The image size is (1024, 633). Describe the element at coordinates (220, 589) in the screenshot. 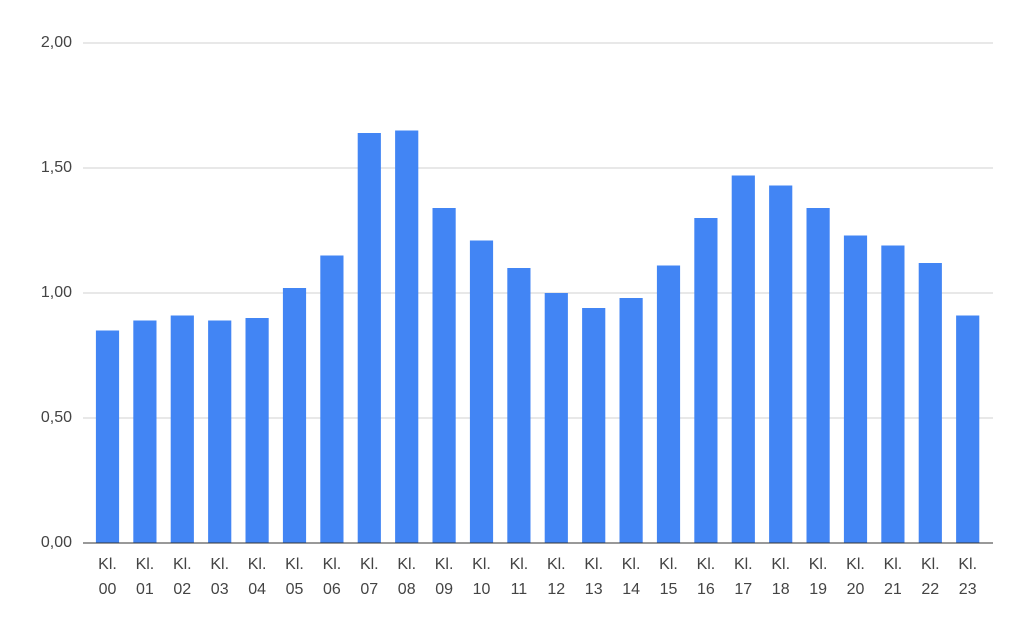

I see `x-tick-label-line: 03` at that location.